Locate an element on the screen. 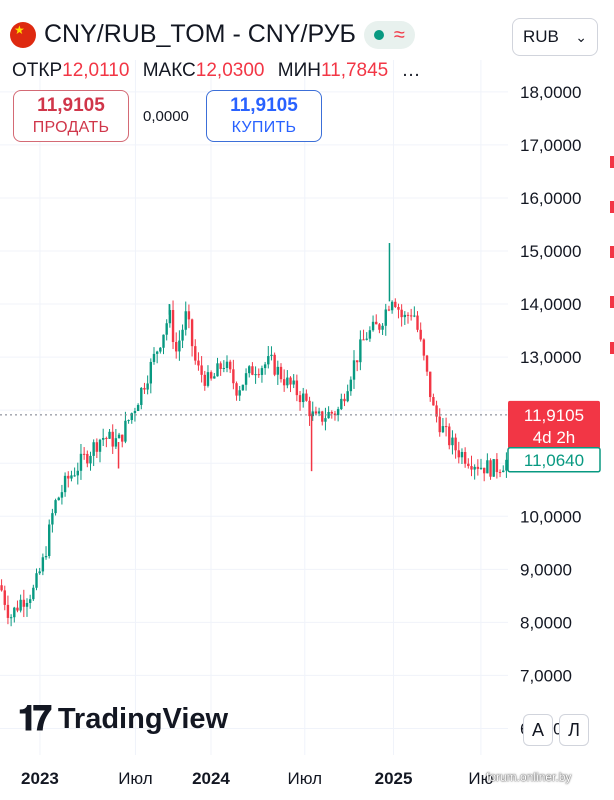 The height and width of the screenshot is (800, 614). last-price-countdown: 4d 2h is located at coordinates (554, 437).